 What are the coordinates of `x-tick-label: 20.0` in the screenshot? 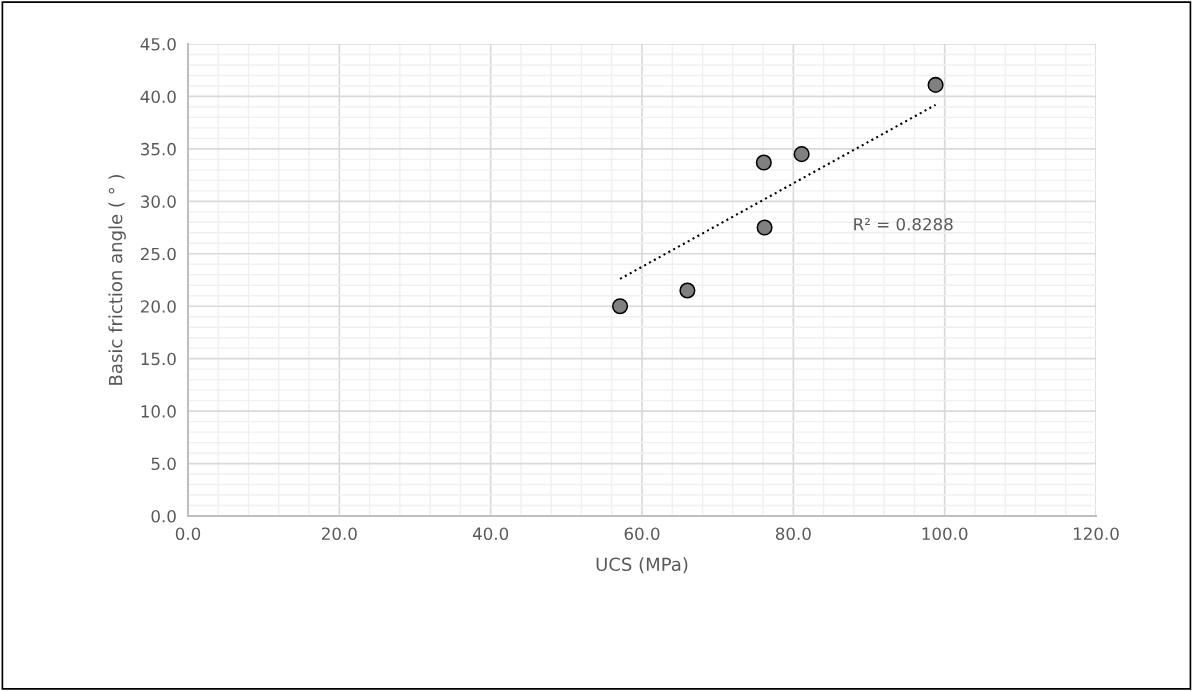 It's located at (339, 534).